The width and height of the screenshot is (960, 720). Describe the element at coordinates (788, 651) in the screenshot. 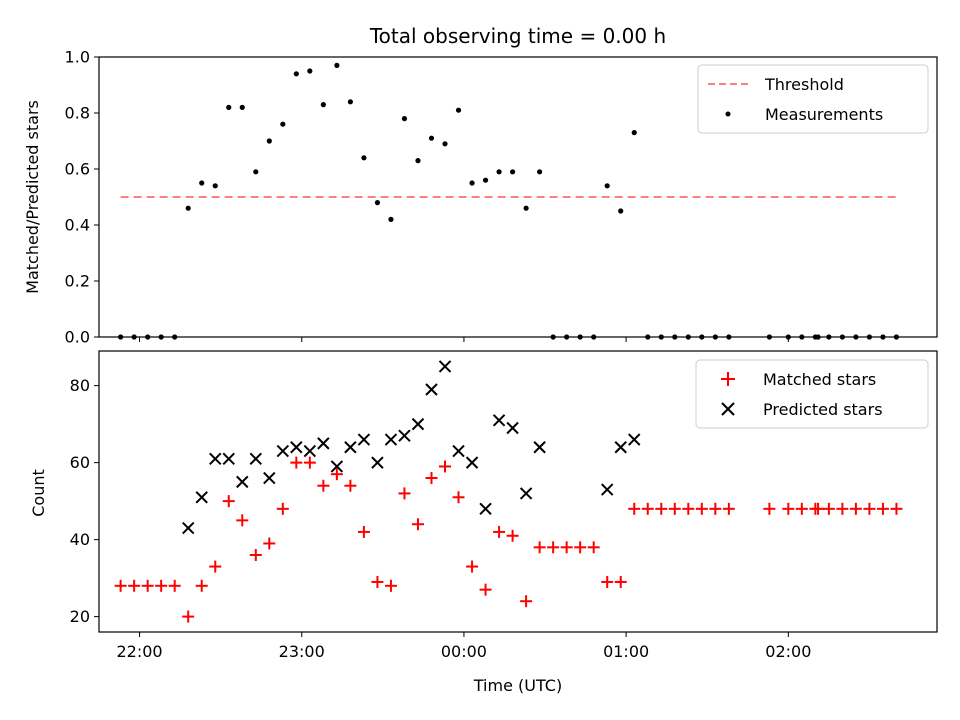

I see `x-tick-label: 02:00` at that location.